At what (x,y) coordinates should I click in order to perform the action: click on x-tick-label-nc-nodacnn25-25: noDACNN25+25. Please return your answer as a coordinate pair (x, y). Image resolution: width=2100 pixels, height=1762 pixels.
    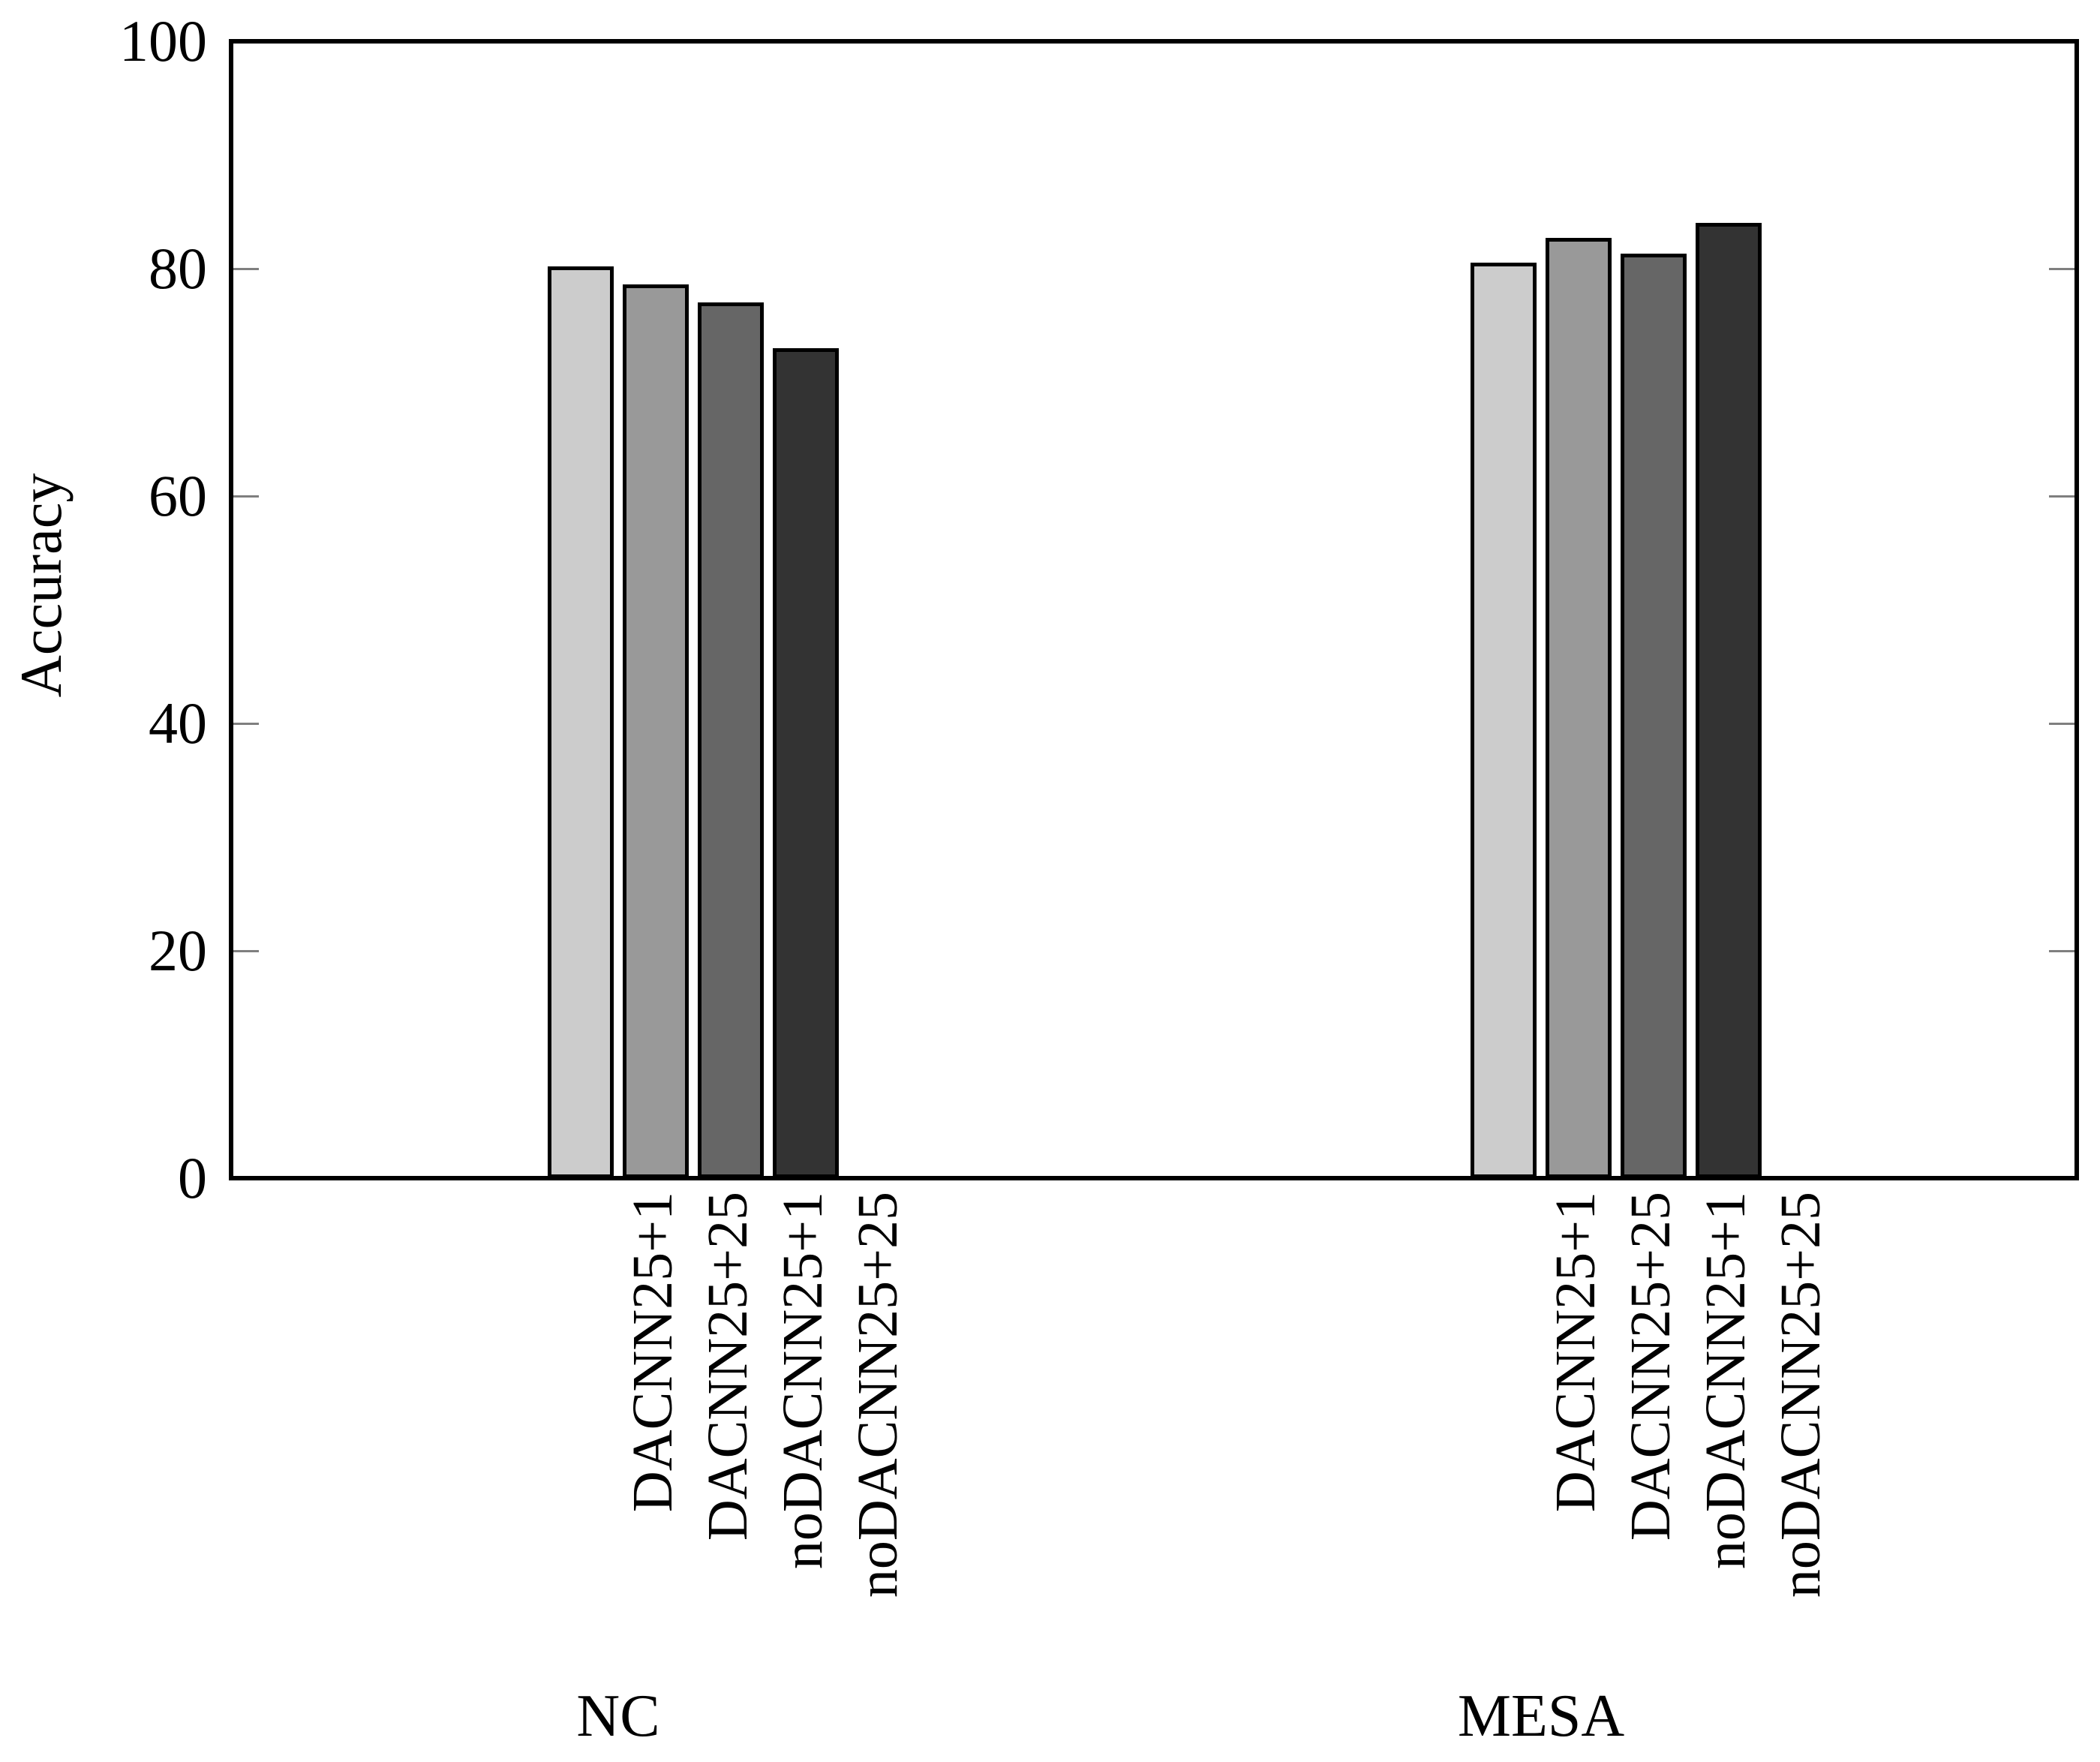
    Looking at the image, I should click on (878, 1395).